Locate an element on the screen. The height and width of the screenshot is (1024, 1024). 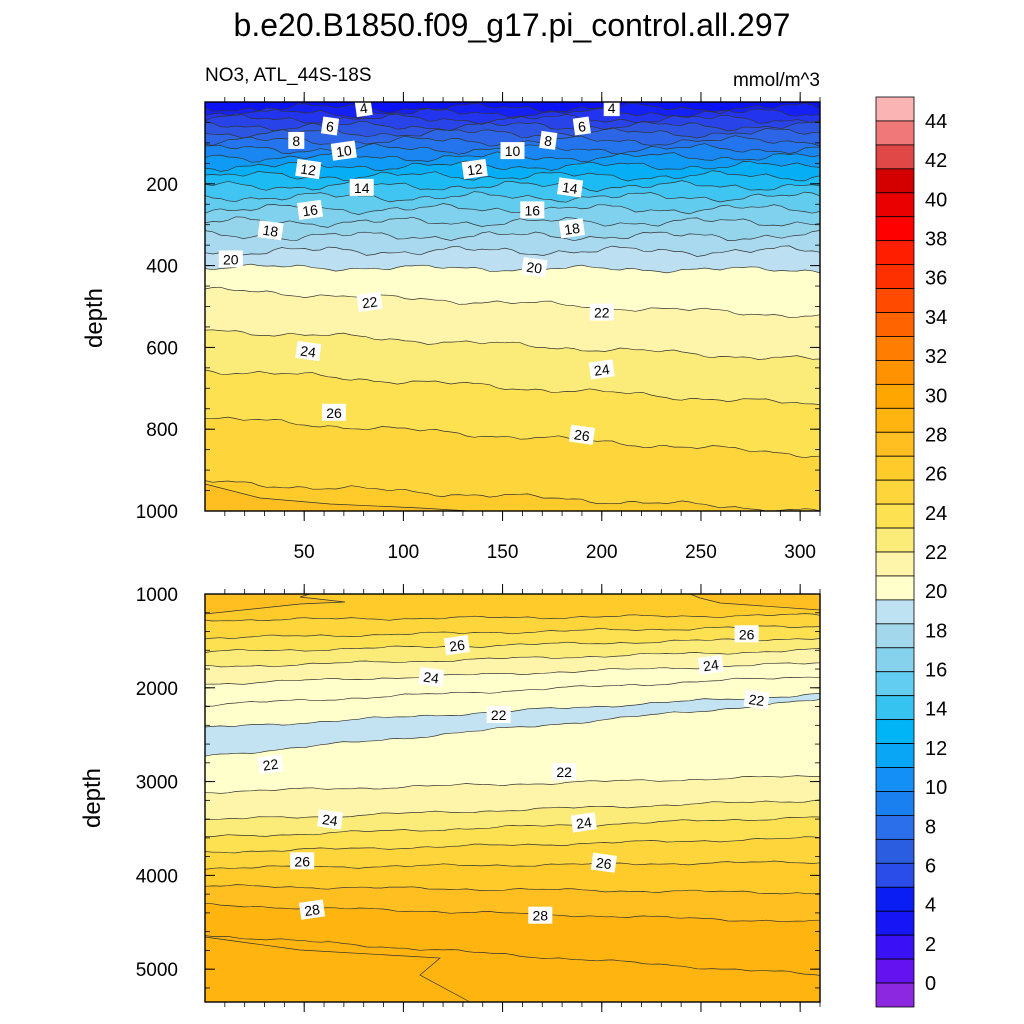
upper-x-tick-label: 200 is located at coordinates (602, 552).